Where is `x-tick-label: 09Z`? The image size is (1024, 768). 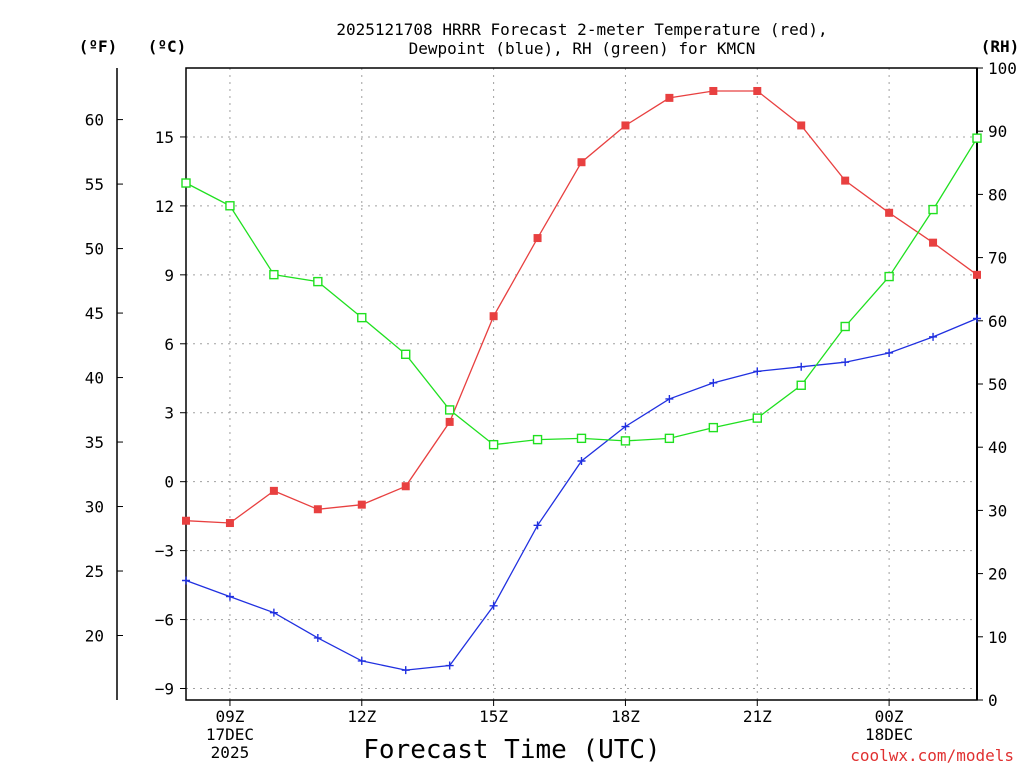 x-tick-label: 09Z is located at coordinates (229, 716).